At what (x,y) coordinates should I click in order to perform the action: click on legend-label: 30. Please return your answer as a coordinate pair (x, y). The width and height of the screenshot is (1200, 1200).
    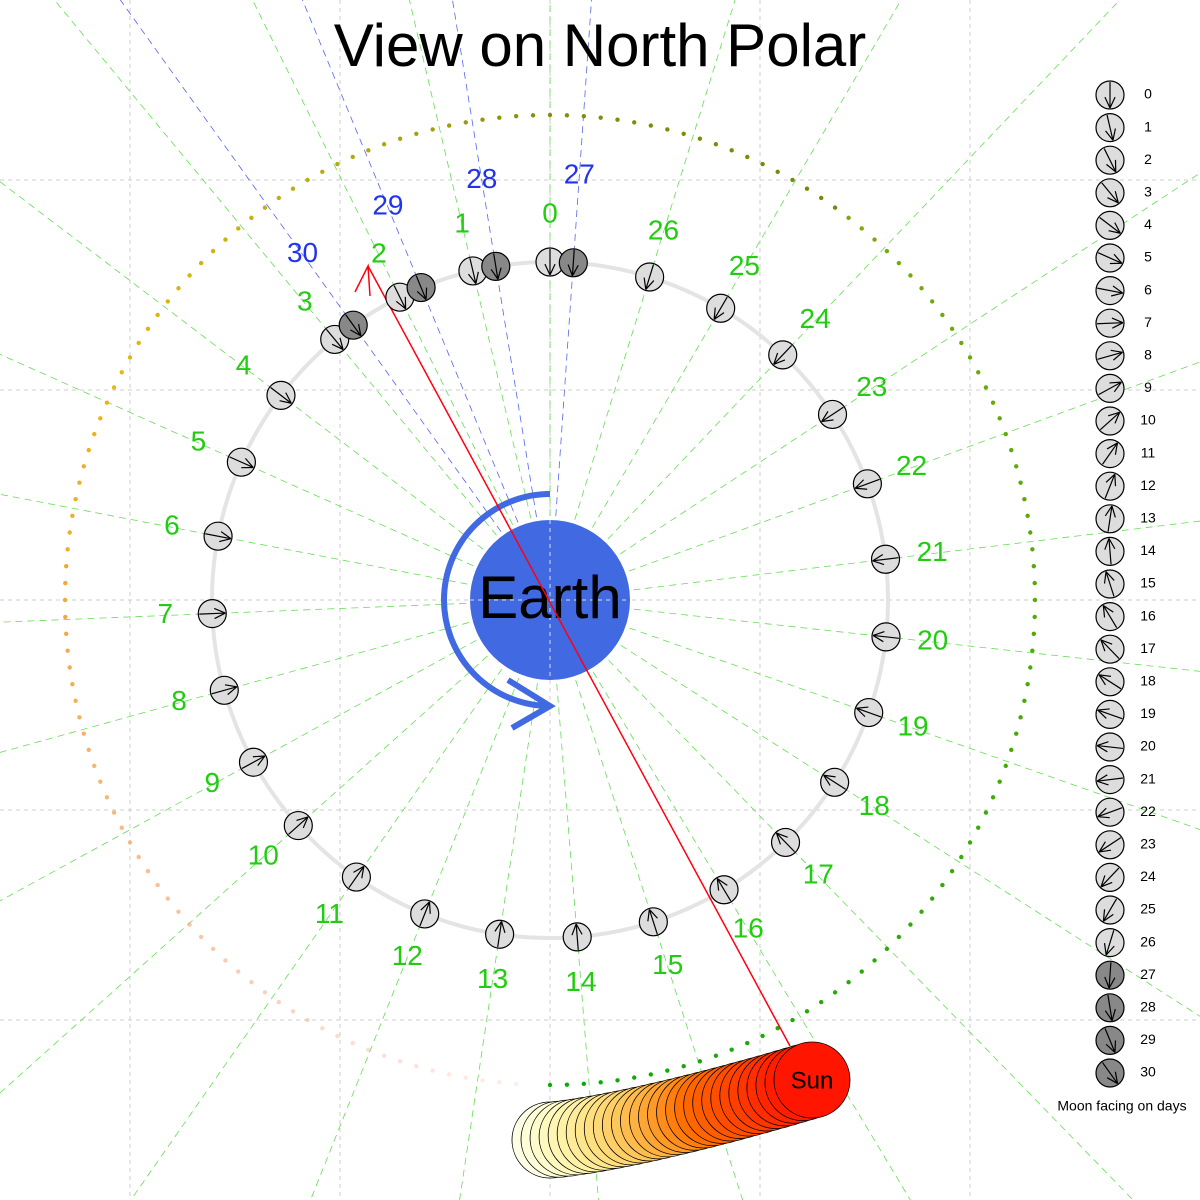
    Looking at the image, I should click on (1148, 1072).